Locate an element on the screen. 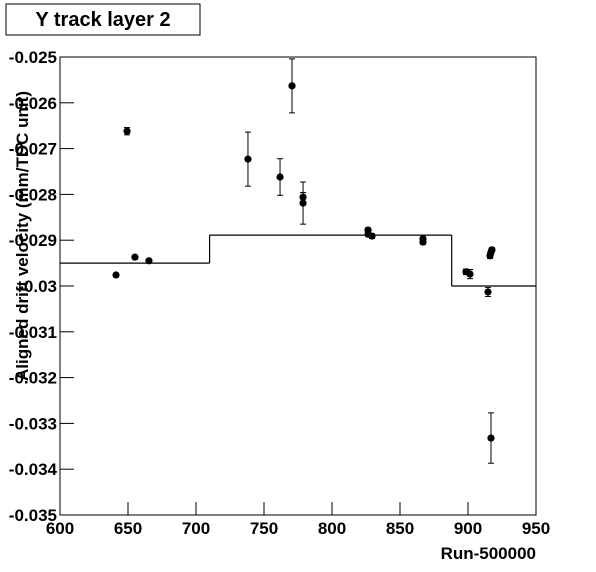  x-tick-label: 800 is located at coordinates (332, 528).